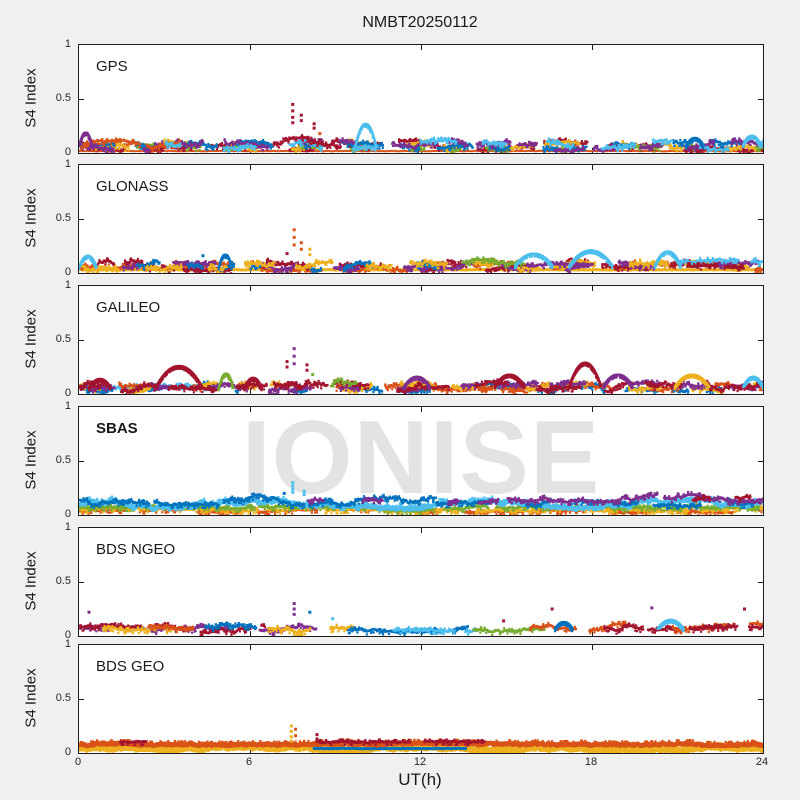 Image resolution: width=800 pixels, height=800 pixels. I want to click on panel-label-bds-ngeo: BDS NGEO, so click(136, 549).